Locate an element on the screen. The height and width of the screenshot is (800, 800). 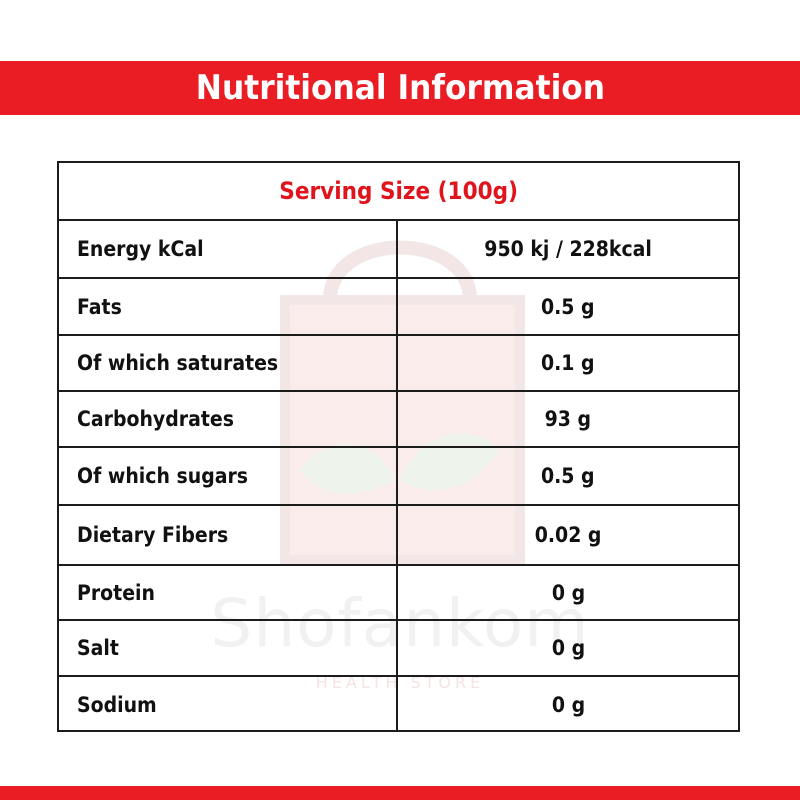
table-row: Salt 0 g is located at coordinates (398, 649).